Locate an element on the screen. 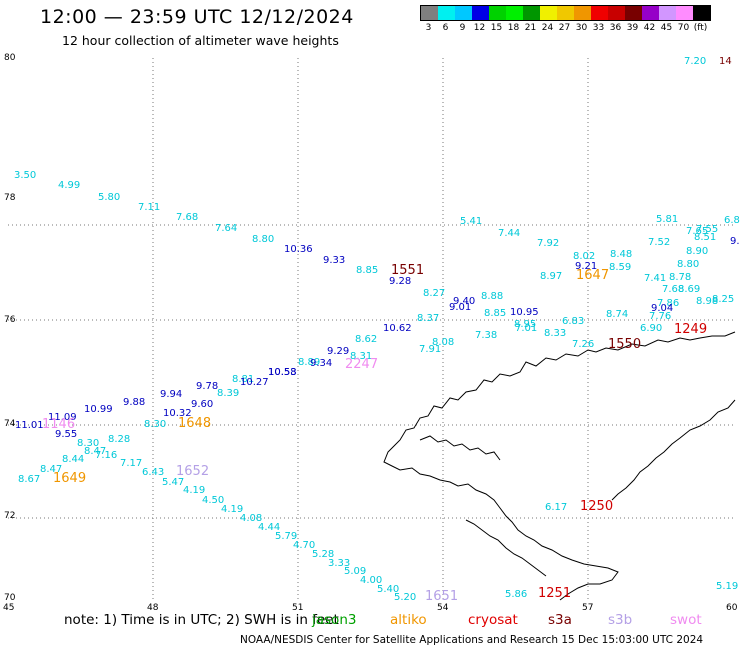 The height and width of the screenshot is (650, 740). wave-height-value: 5.19 is located at coordinates (727, 586).